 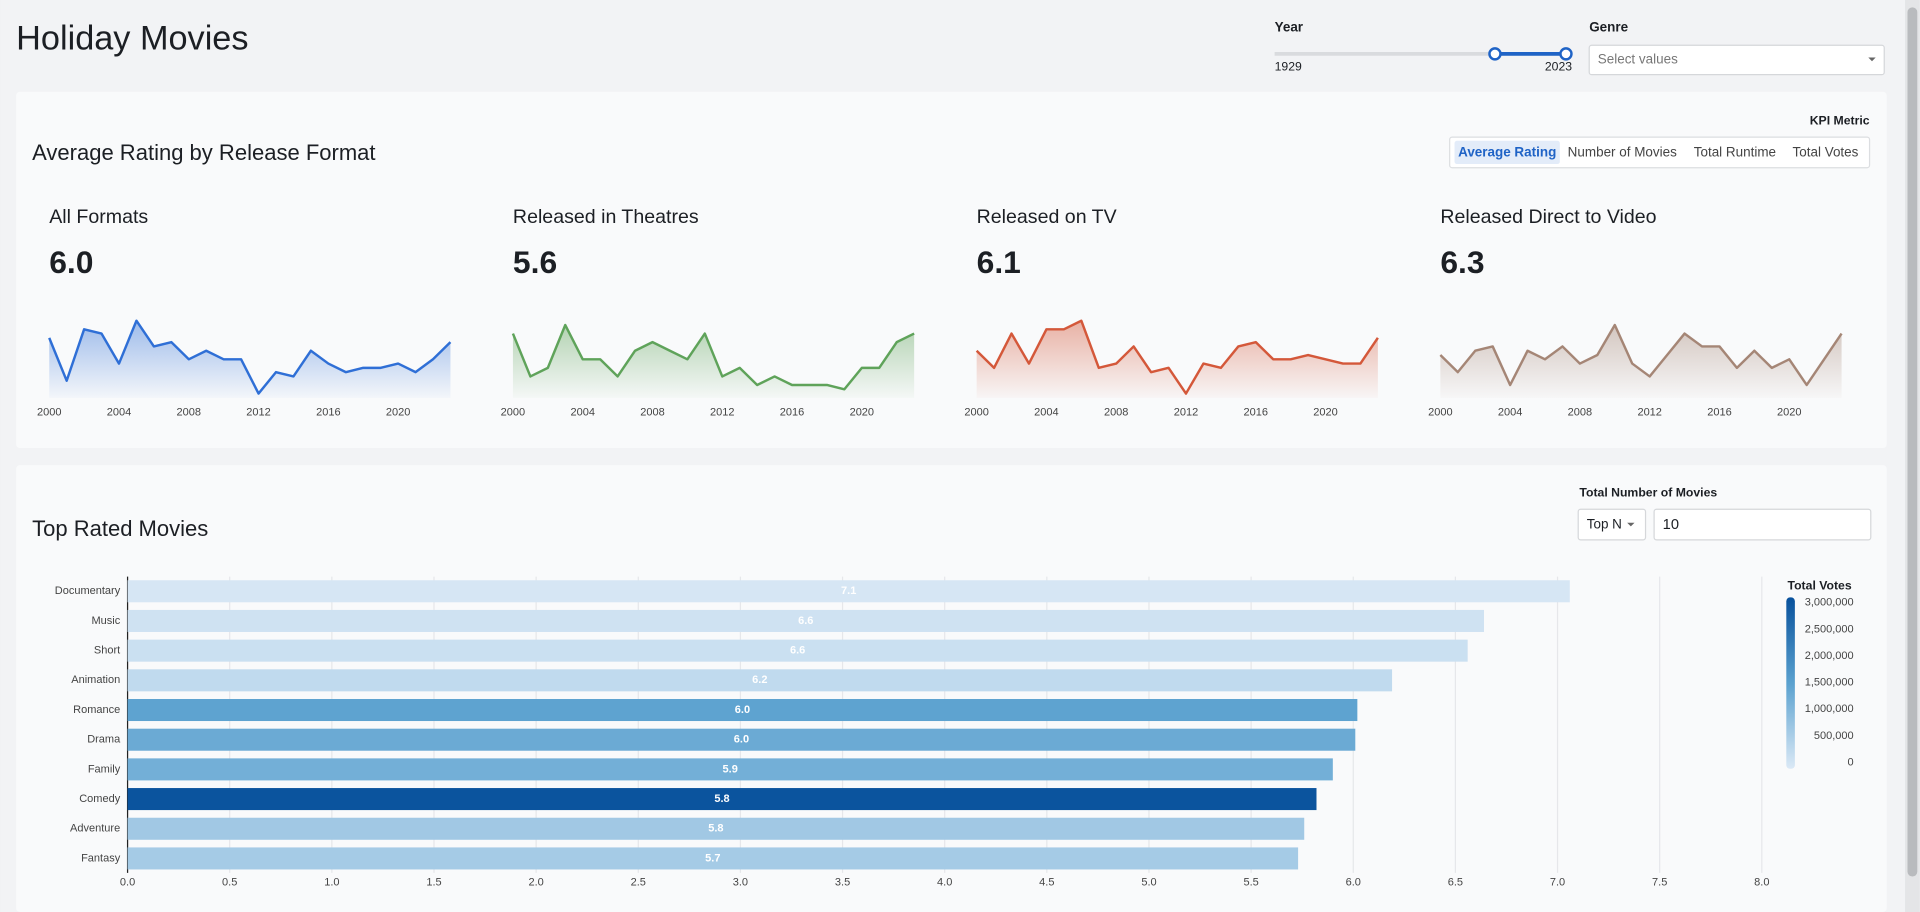 I want to click on data-label: 6.6, so click(x=797, y=651).